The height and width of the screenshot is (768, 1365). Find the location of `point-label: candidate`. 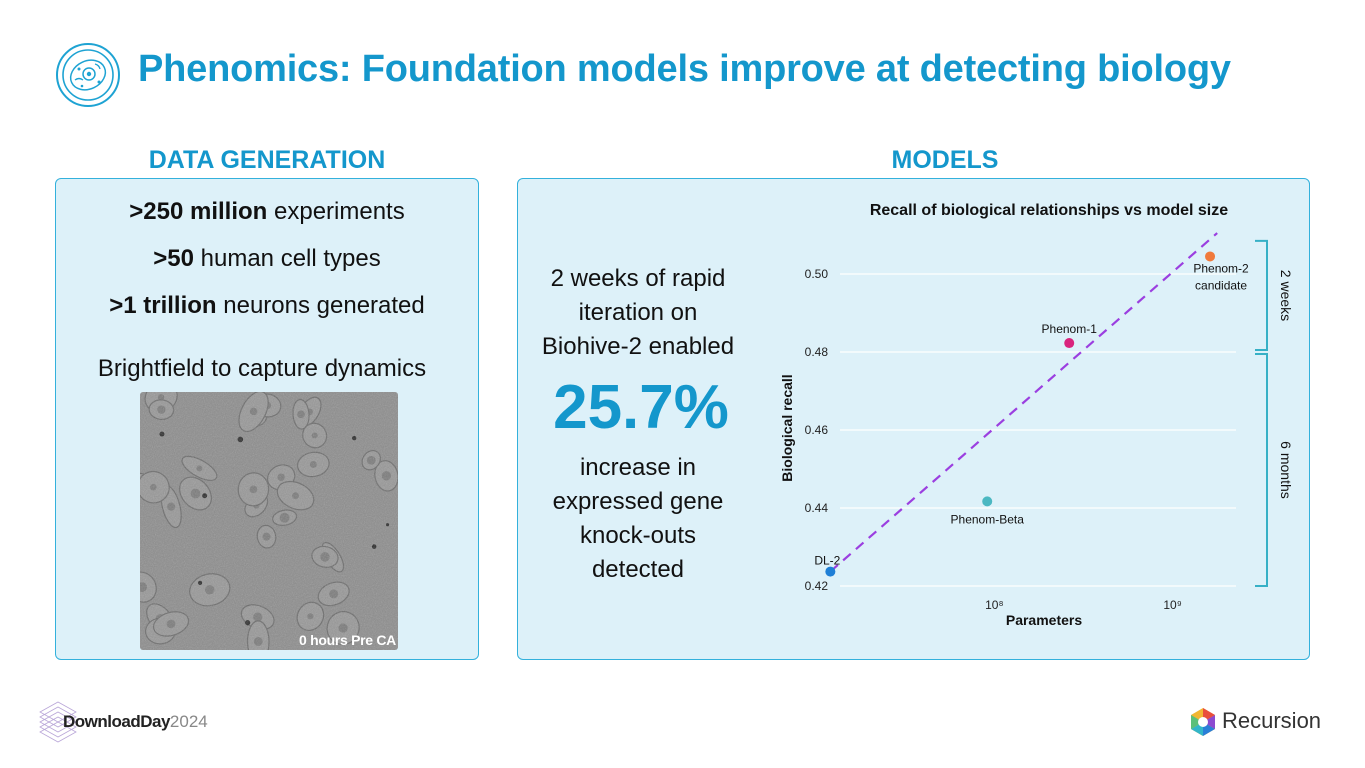

point-label: candidate is located at coordinates (1221, 285).